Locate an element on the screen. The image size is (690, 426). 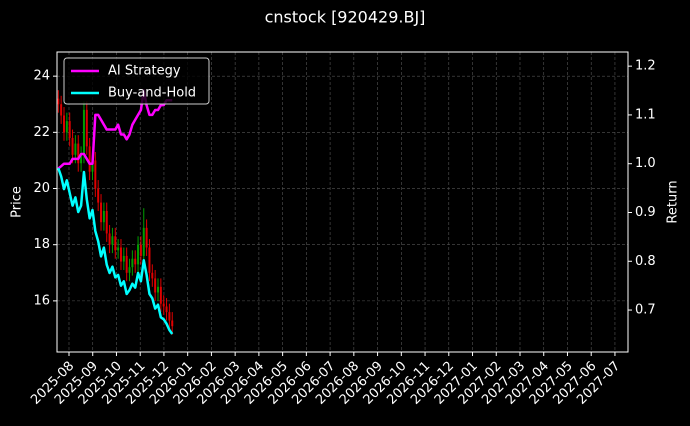
y-tick-label: 18 is located at coordinates (41, 244).